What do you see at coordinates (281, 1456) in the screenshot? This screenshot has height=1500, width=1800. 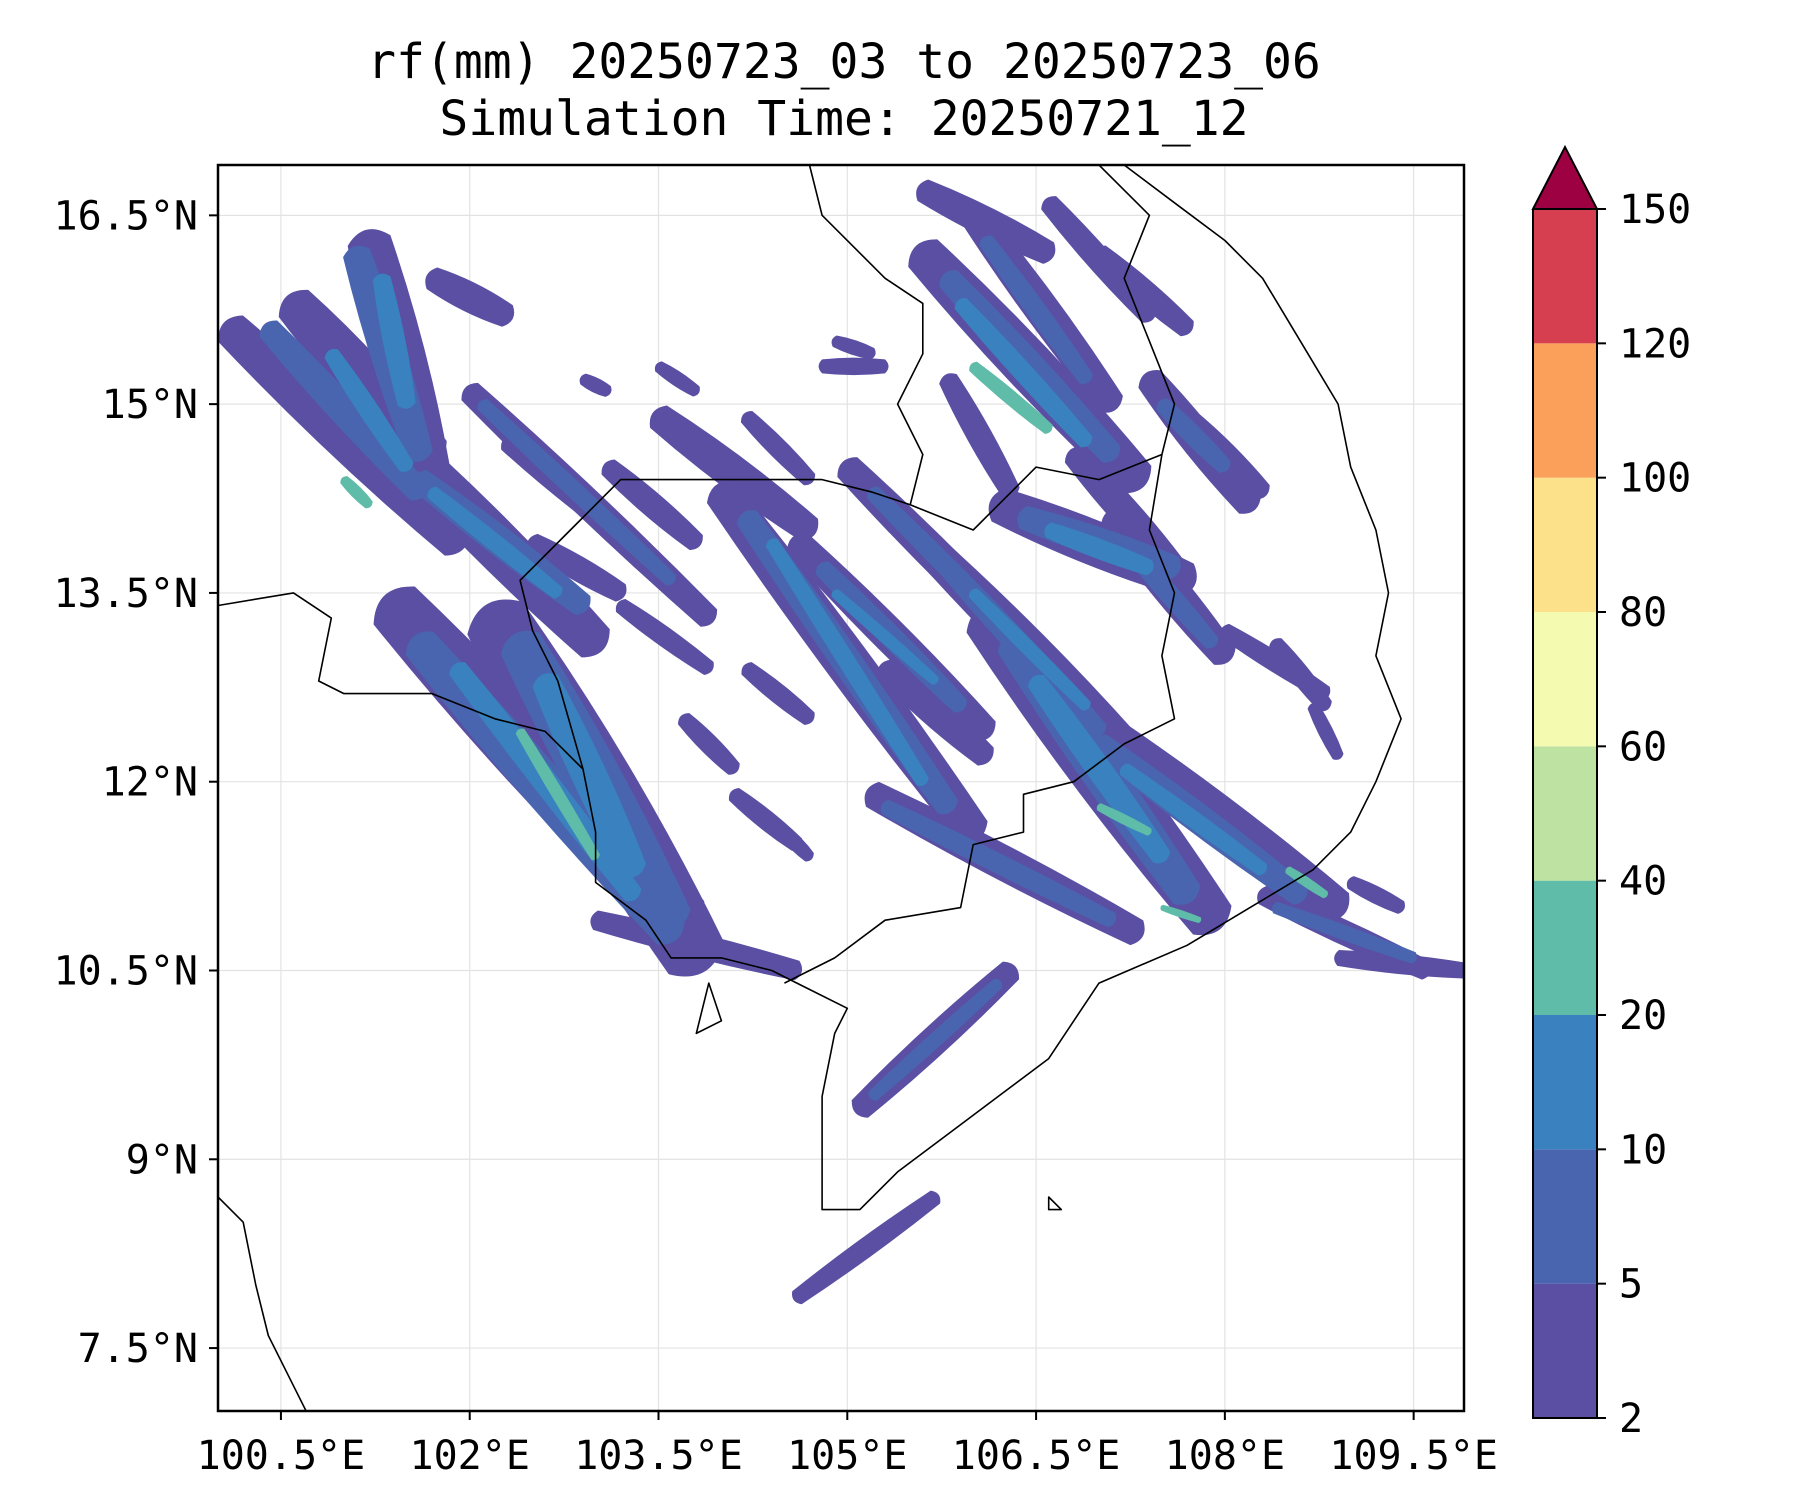 I see `x-tick-label: 100.5°E` at bounding box center [281, 1456].